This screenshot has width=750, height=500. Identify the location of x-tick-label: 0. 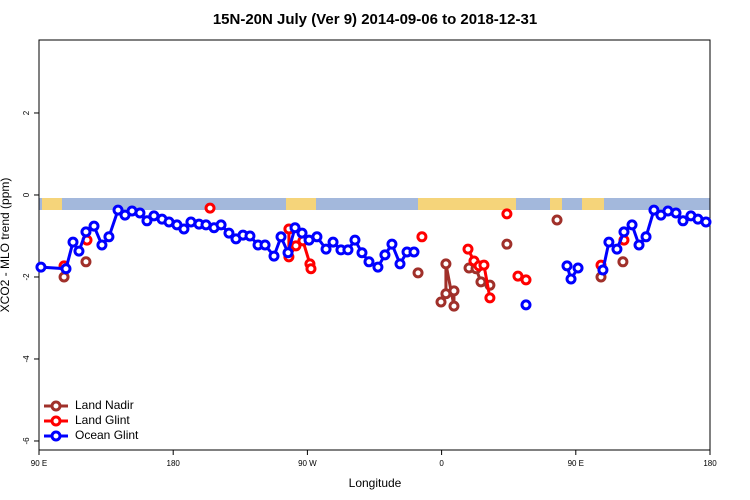
(441, 463).